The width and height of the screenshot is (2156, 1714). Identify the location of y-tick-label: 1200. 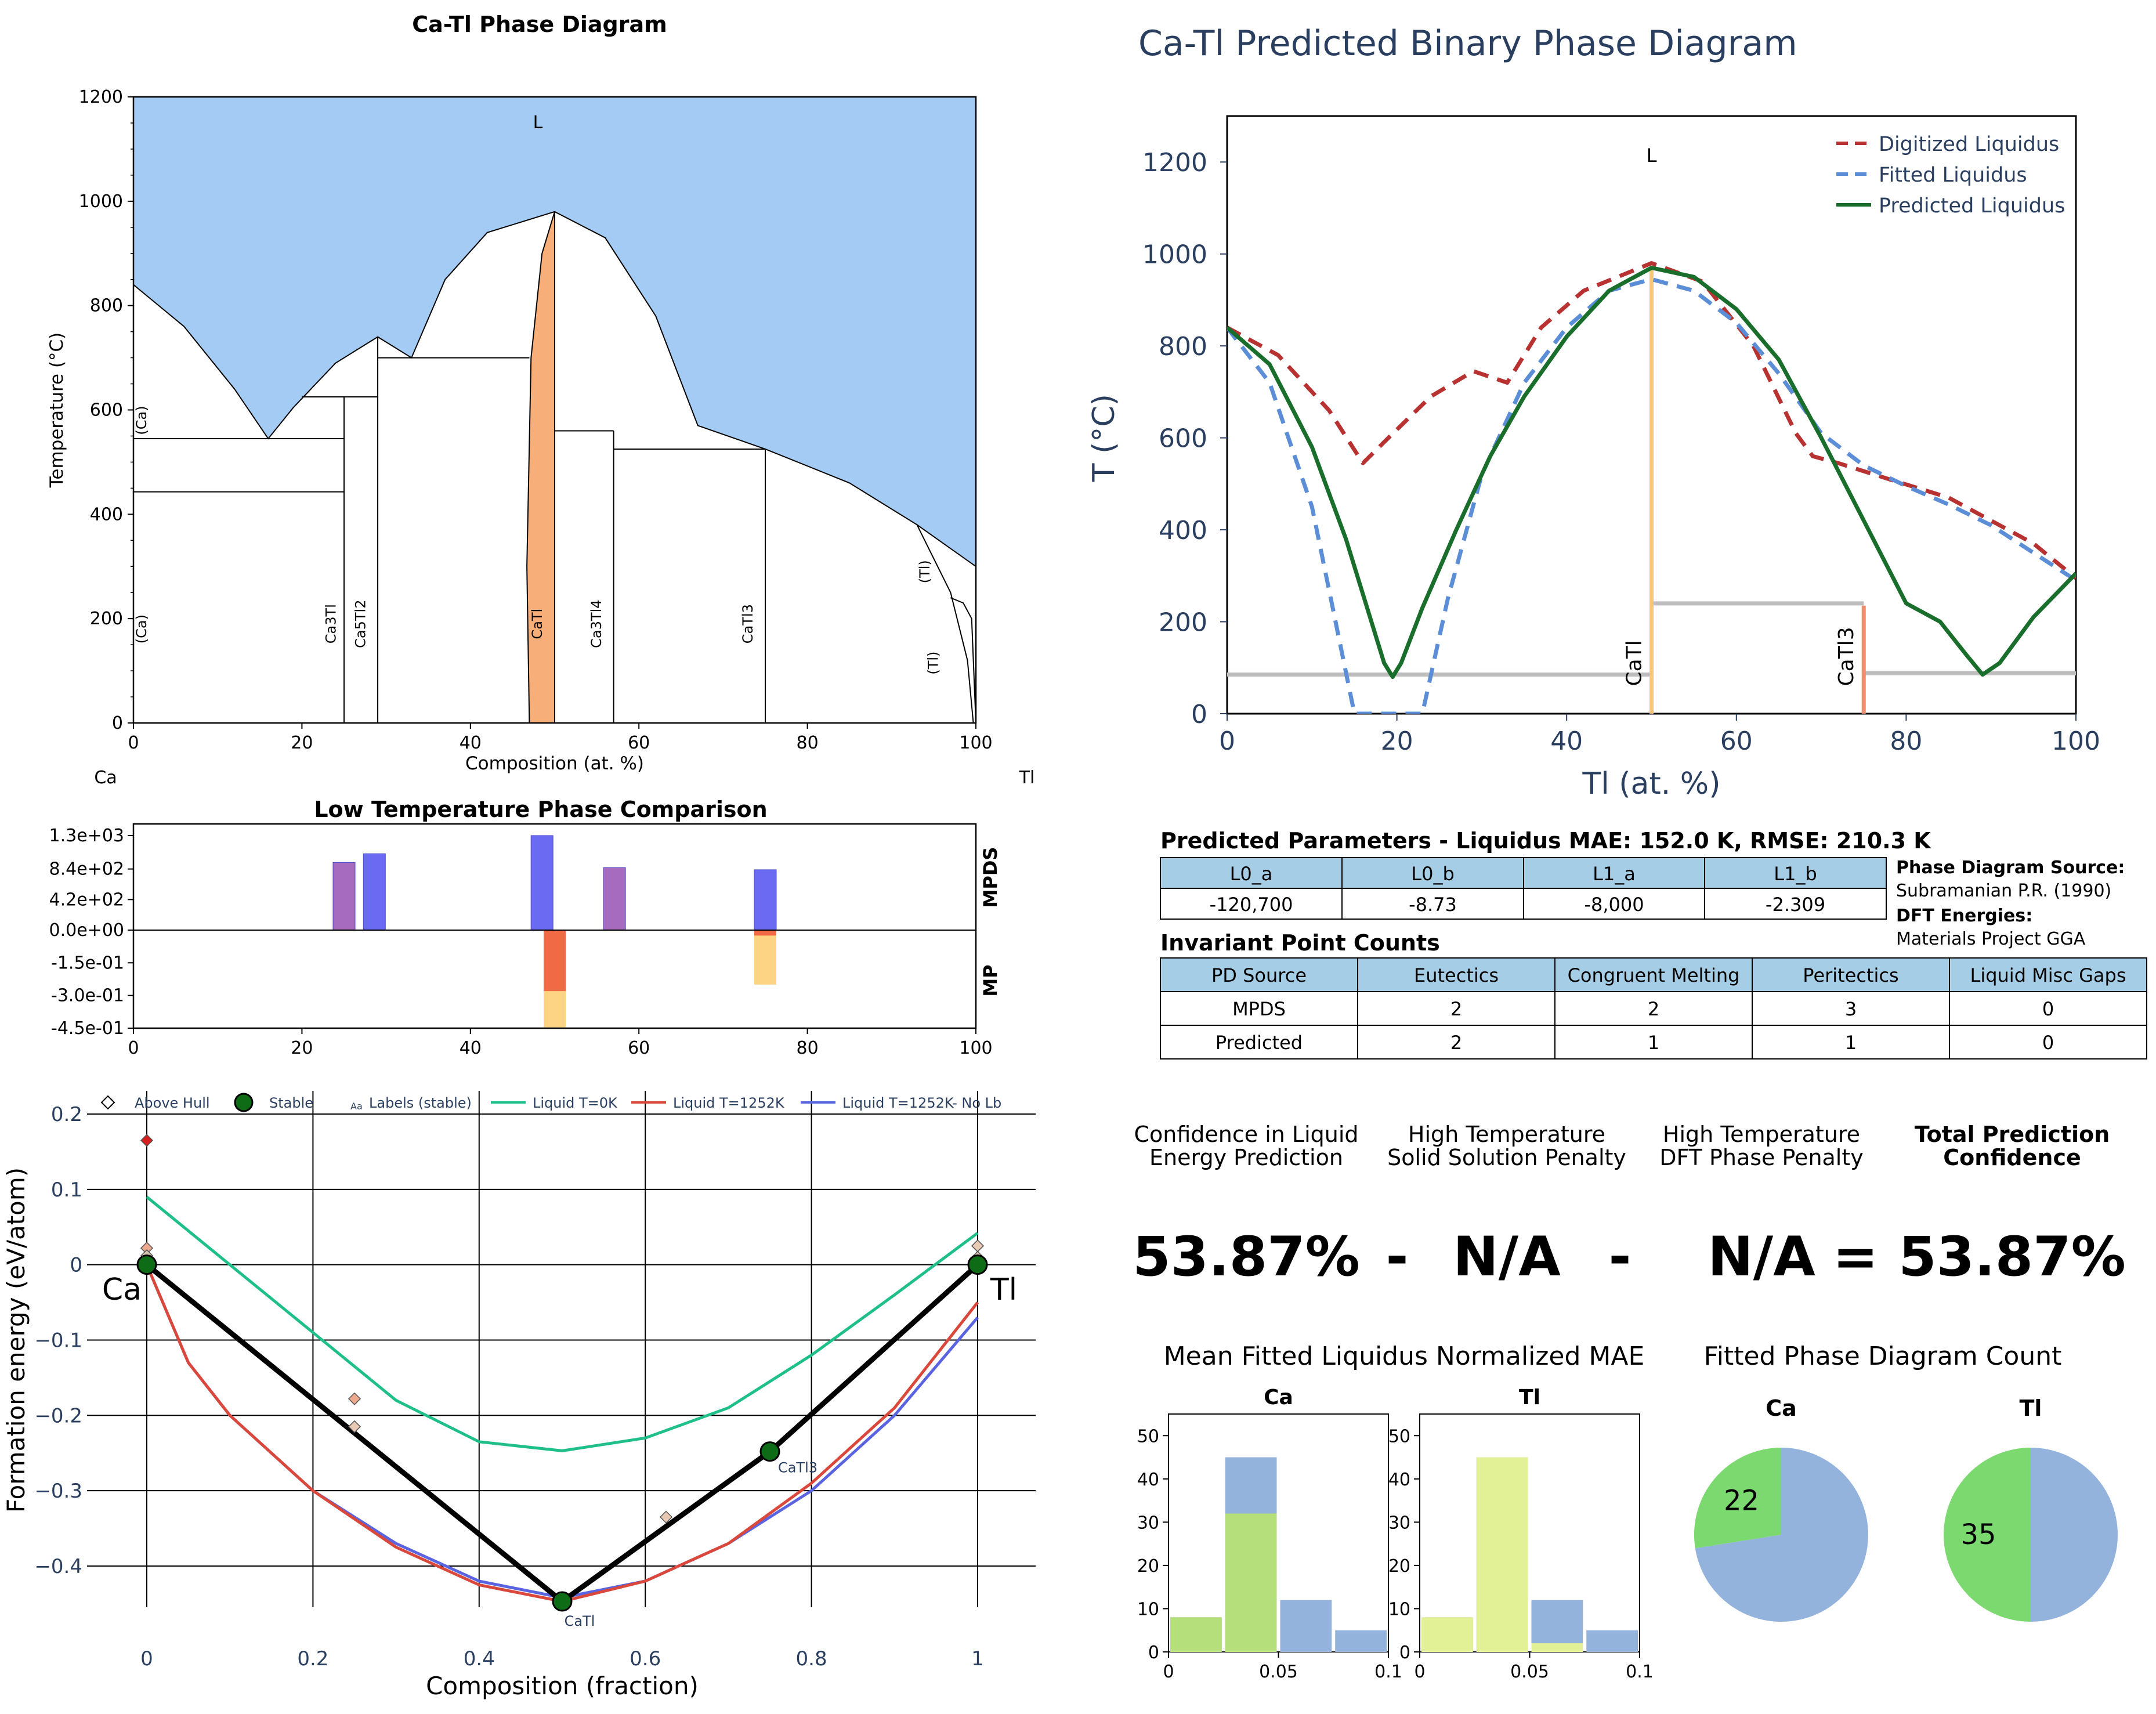
(1174, 163).